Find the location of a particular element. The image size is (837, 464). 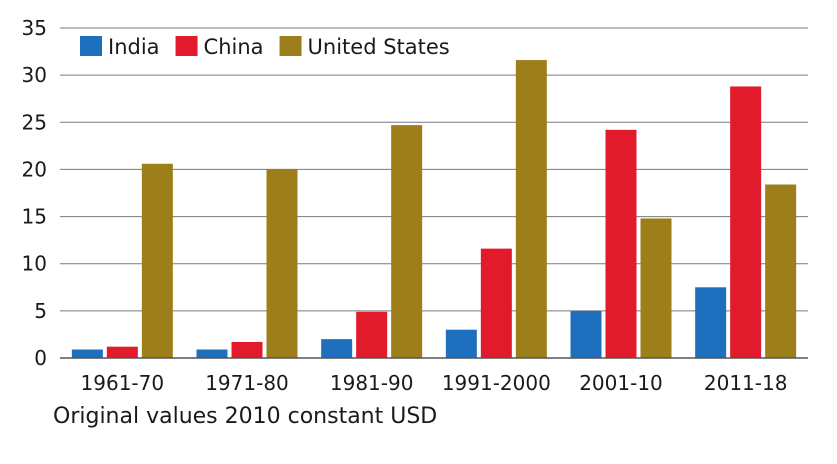

x-tick-label: 1991-2000 is located at coordinates (496, 383).